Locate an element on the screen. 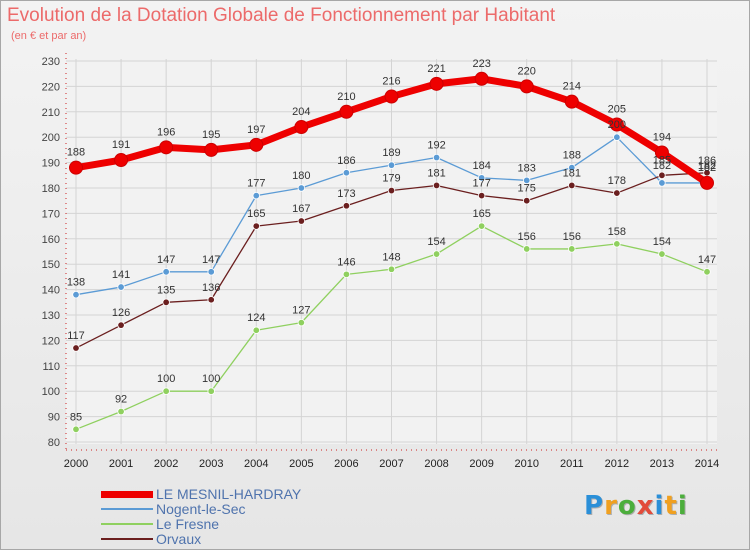 The image size is (750, 550). x-tick-label: 2003 is located at coordinates (211, 464).